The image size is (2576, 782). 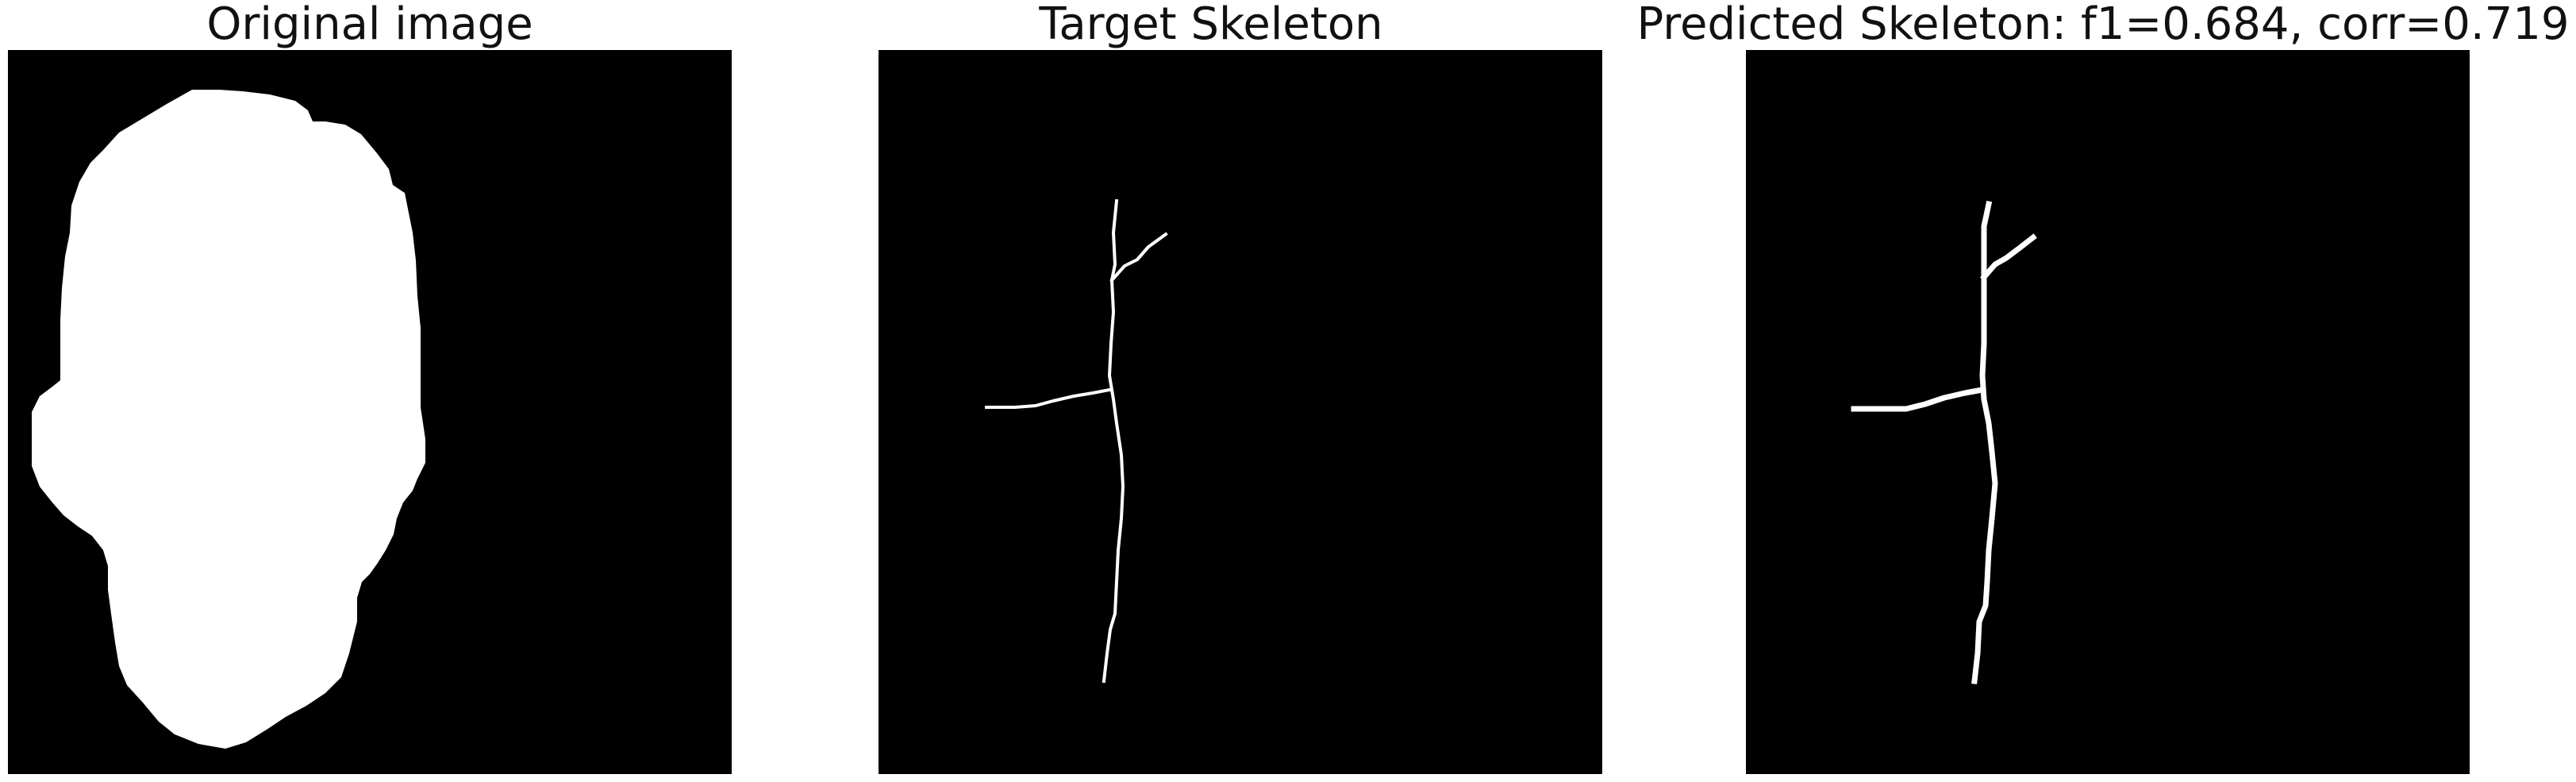 I want to click on original-mask-svg, so click(x=229, y=419).